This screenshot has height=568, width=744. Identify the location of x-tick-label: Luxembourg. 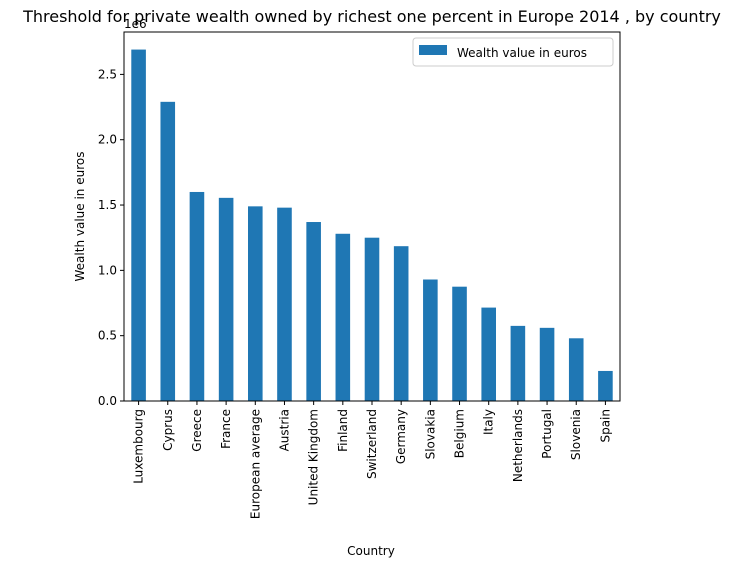
(139, 446).